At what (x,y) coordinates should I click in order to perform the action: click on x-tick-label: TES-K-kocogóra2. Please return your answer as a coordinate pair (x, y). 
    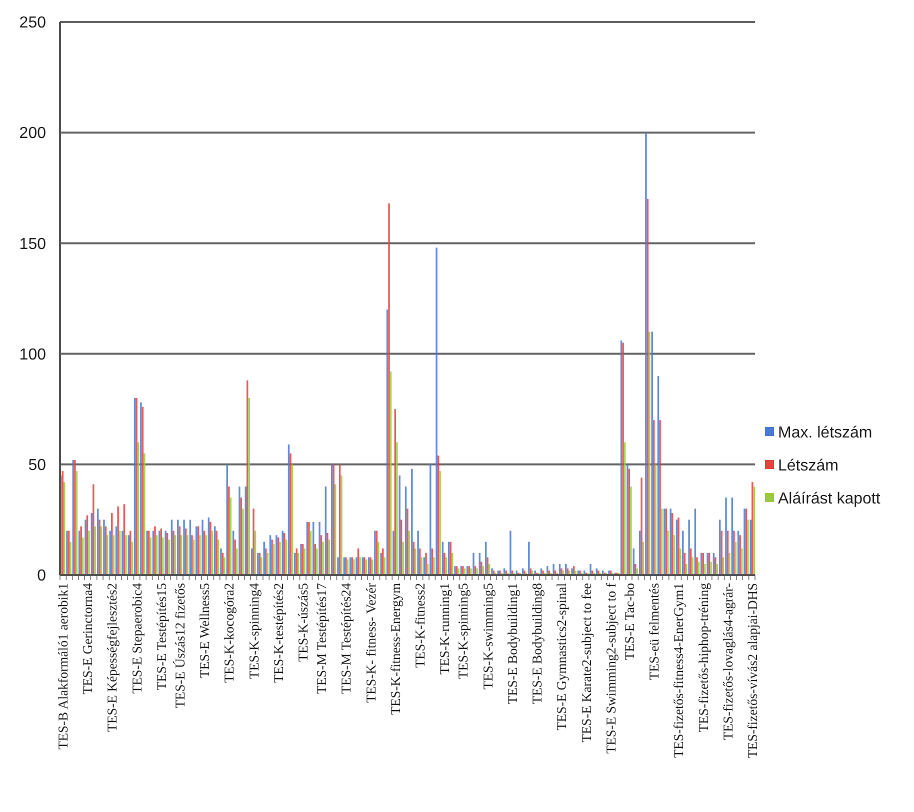
    Looking at the image, I should click on (229, 633).